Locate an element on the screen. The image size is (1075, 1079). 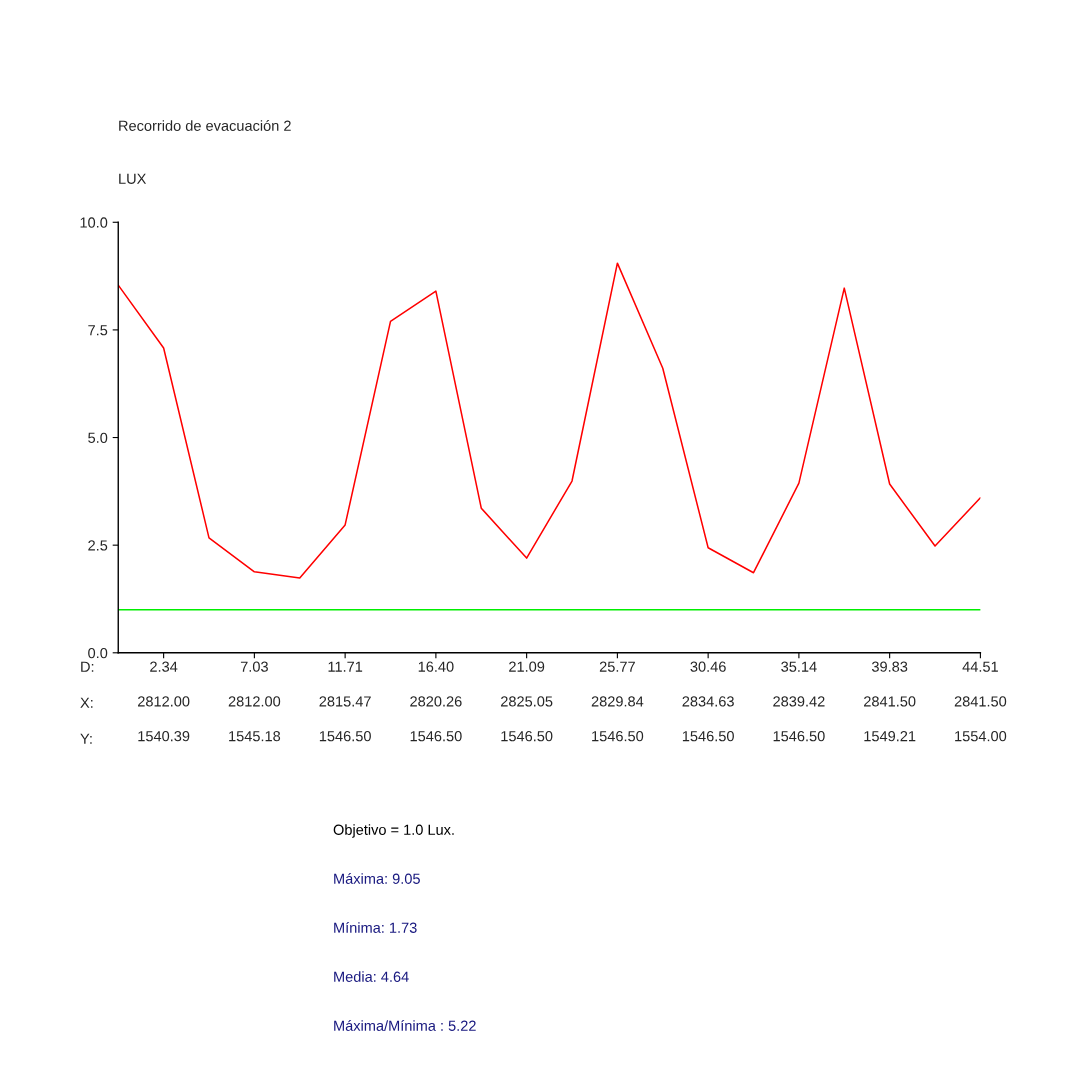
category-label: 2.34 2812.00 1540.39 is located at coordinates (164, 701).